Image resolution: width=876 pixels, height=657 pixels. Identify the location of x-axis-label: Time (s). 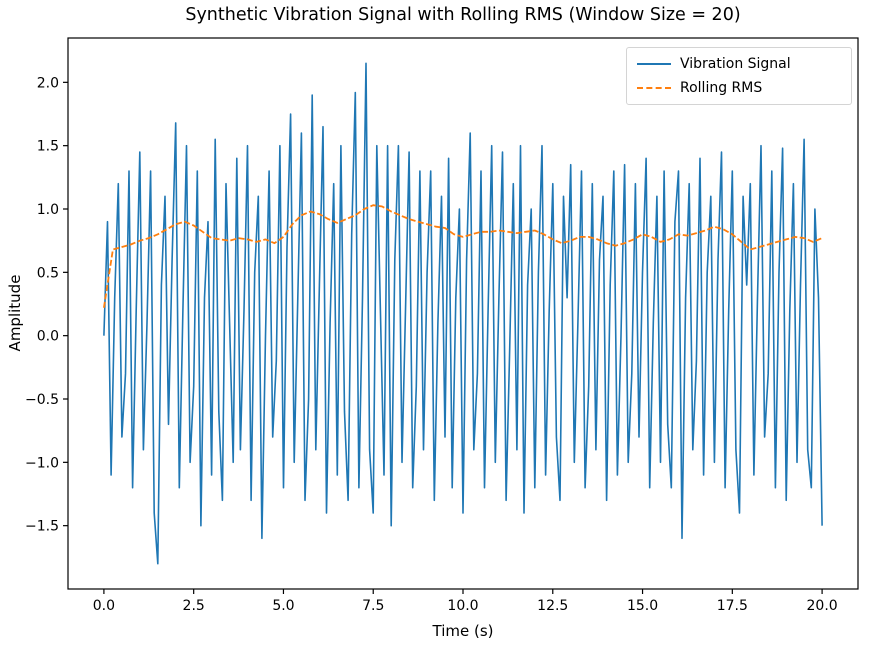
(463, 631).